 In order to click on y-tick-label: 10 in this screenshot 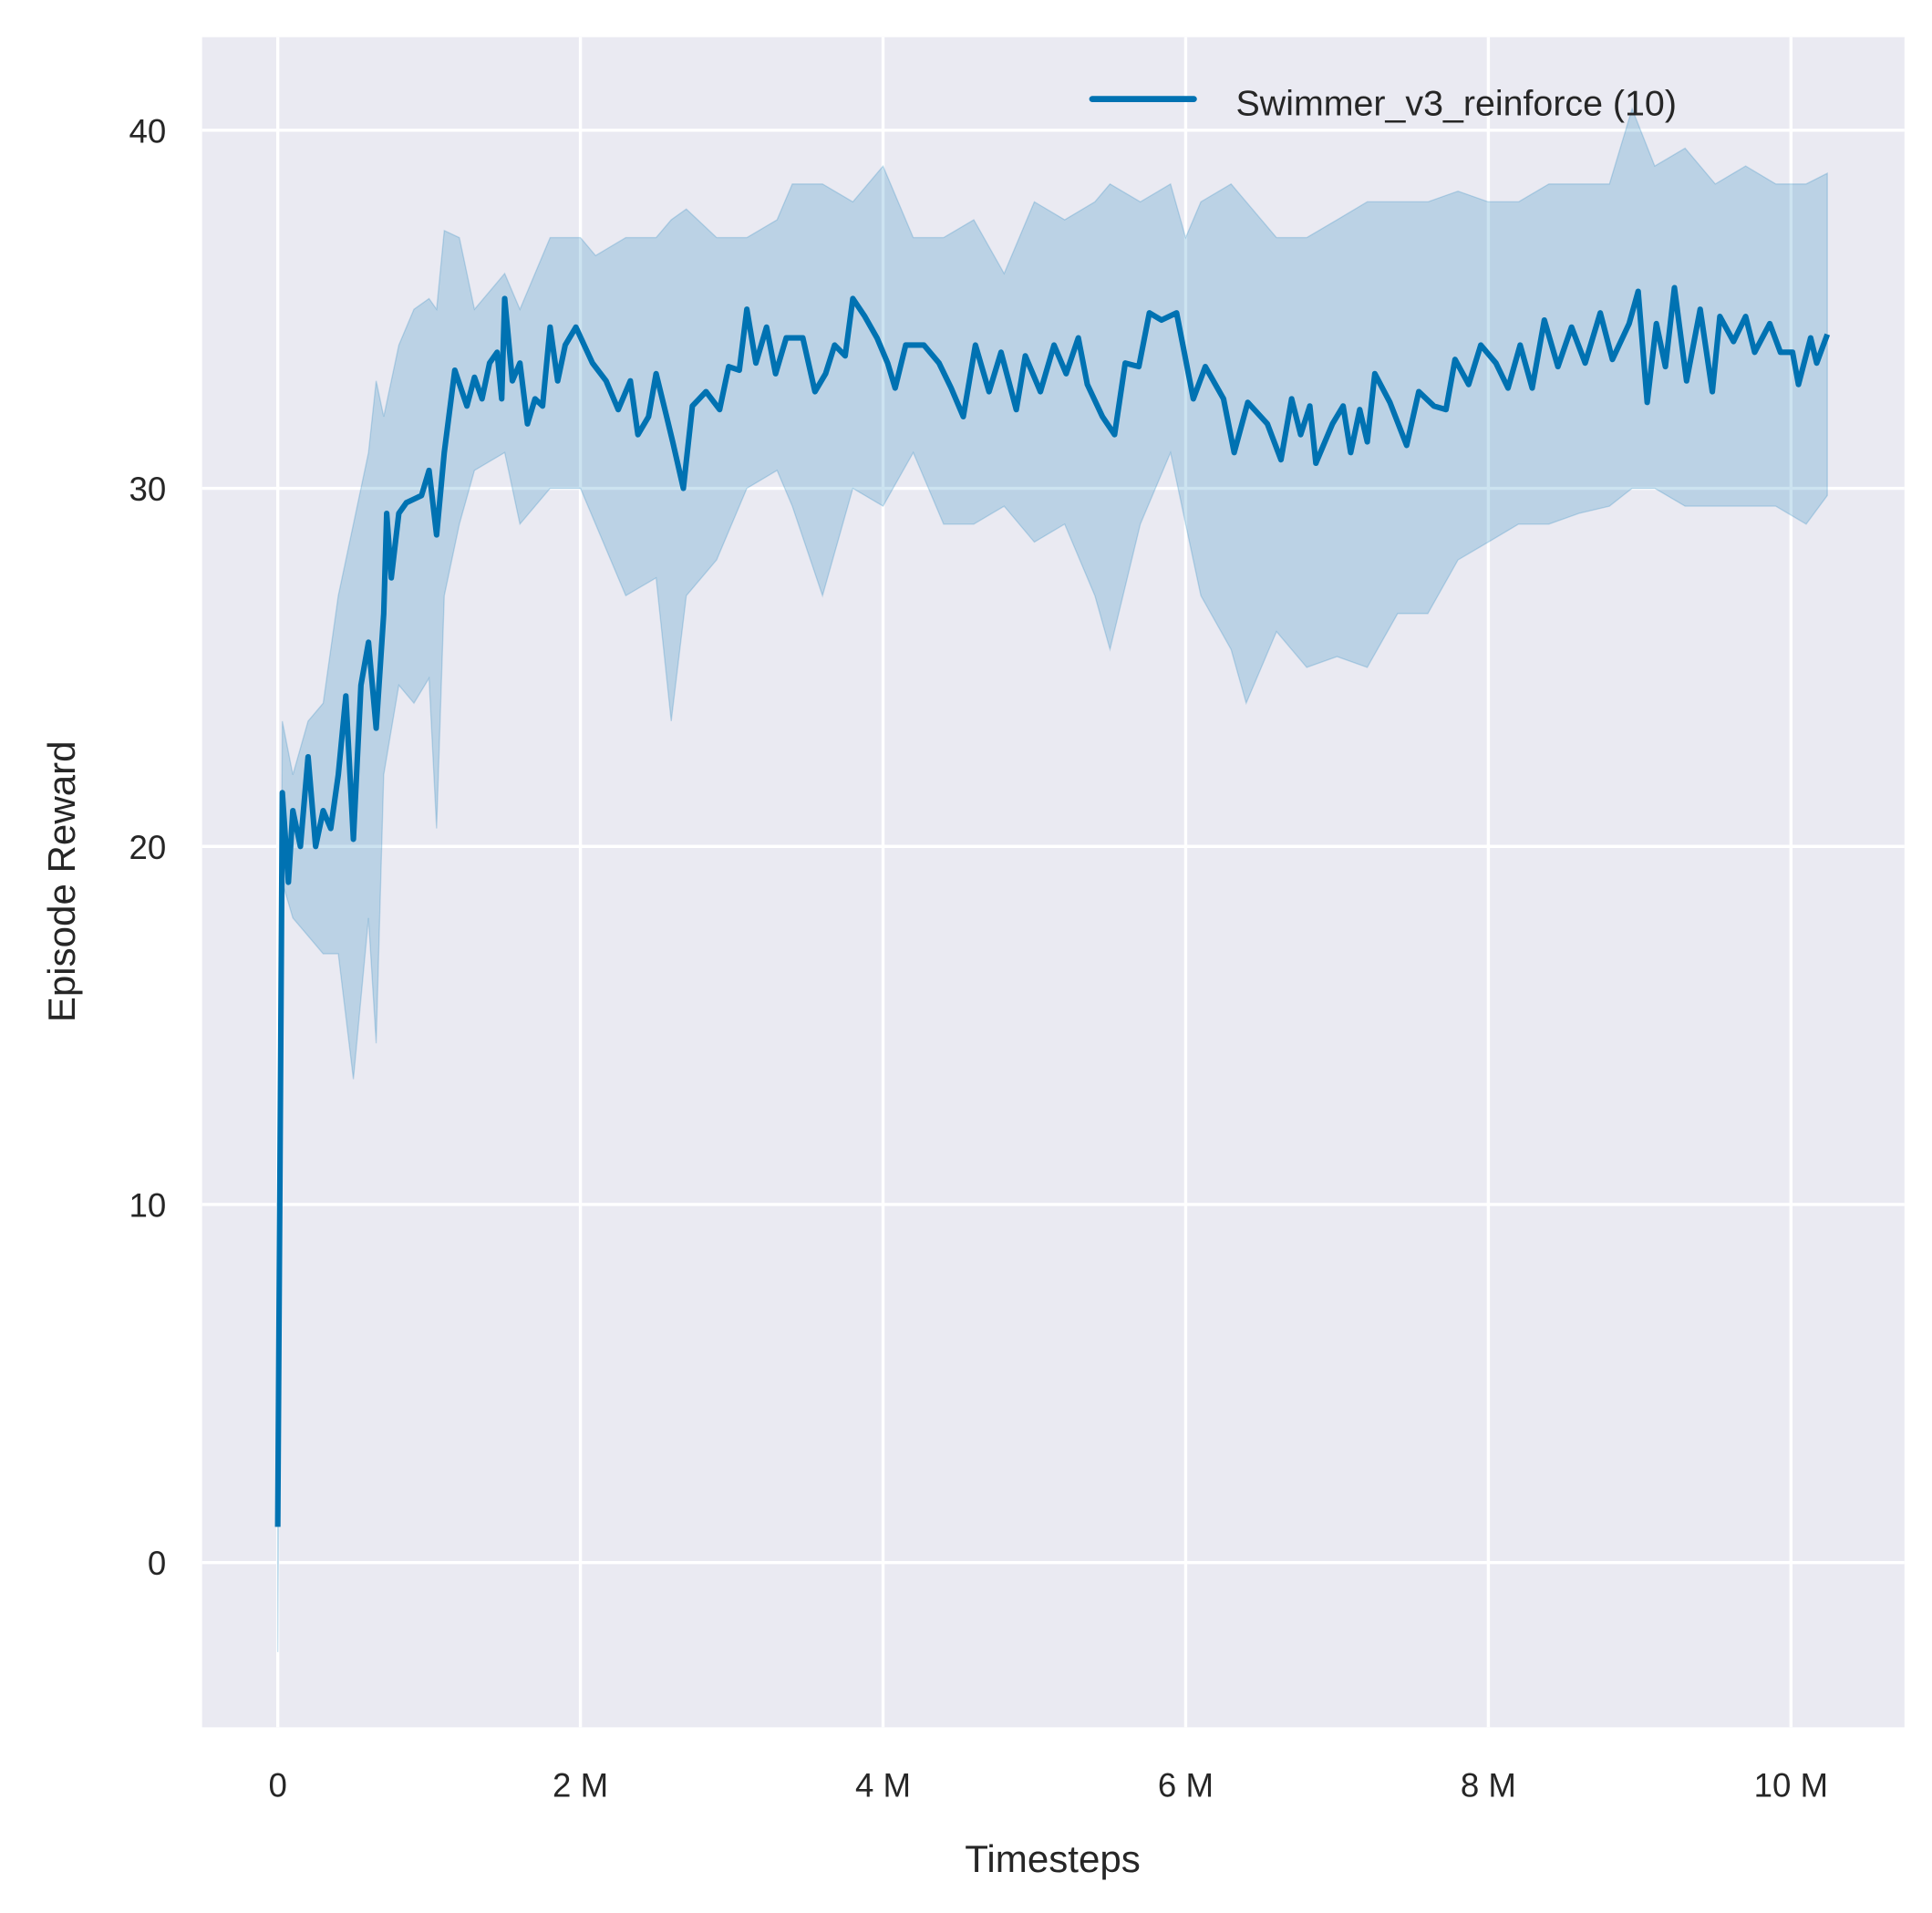, I will do `click(148, 1206)`.